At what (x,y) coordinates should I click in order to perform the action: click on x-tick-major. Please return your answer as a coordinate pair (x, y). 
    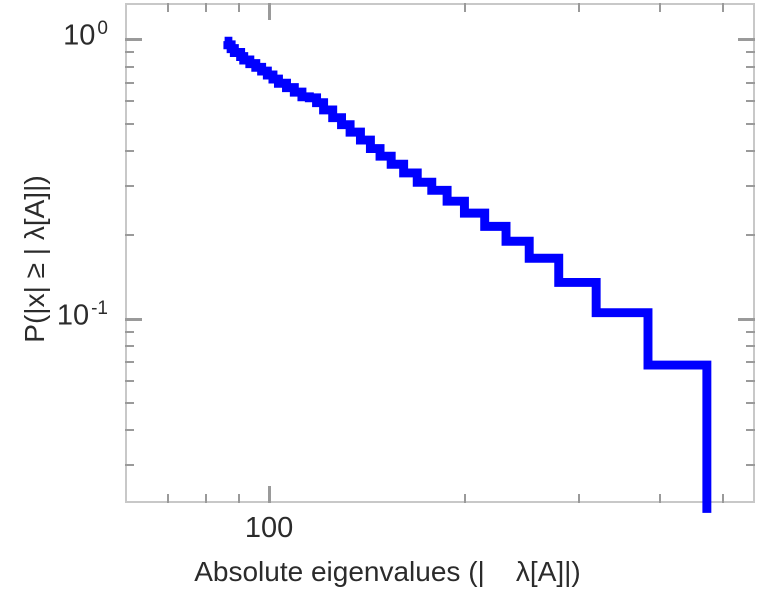
    Looking at the image, I should click on (270, 494).